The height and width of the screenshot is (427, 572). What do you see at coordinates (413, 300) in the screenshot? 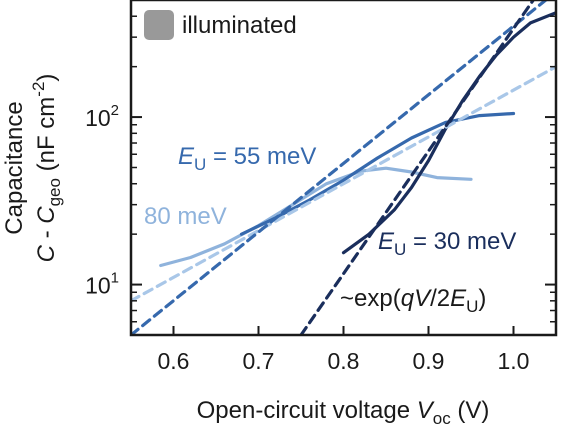
I see `annotation-exp-fit: ~exp(qV/2EU)` at bounding box center [413, 300].